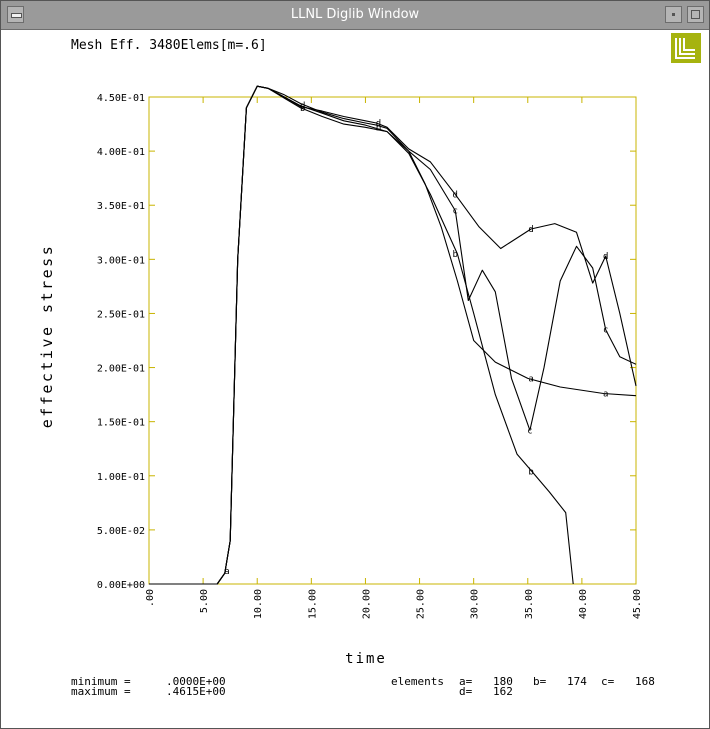 Image resolution: width=710 pixels, height=729 pixels. I want to click on min-value: .0000E+00, so click(196, 681).